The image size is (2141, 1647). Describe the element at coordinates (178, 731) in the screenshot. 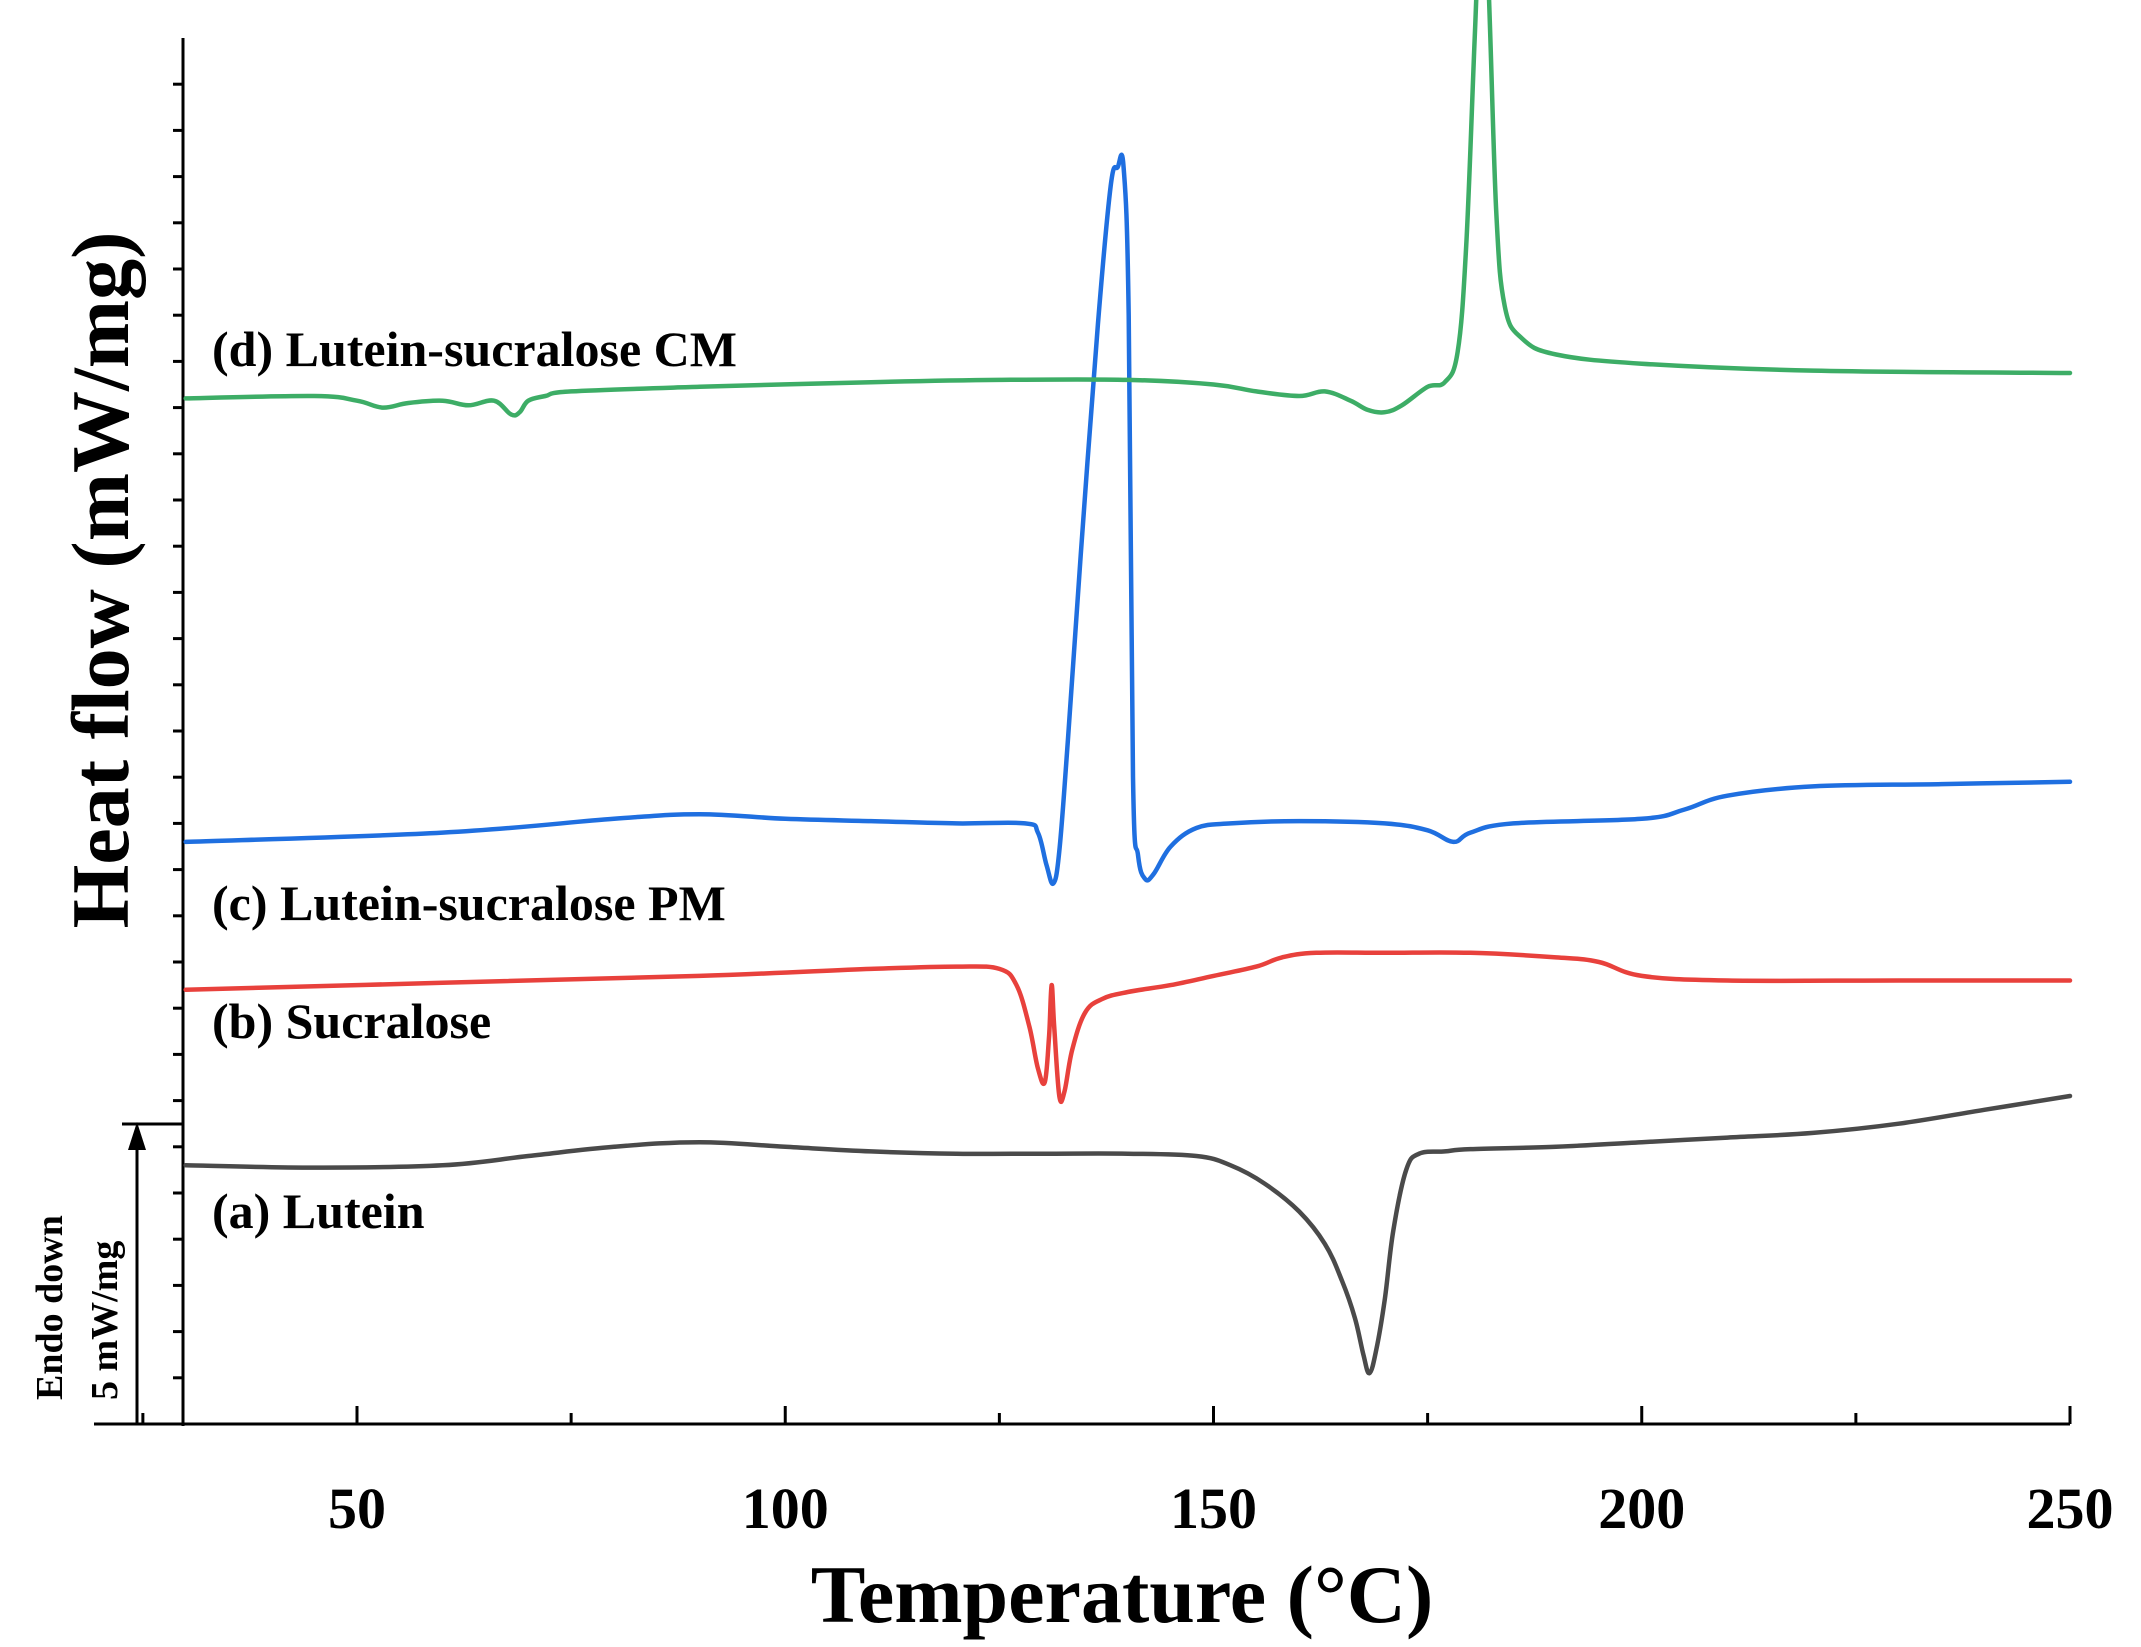

I see `y-axis-ticks` at that location.